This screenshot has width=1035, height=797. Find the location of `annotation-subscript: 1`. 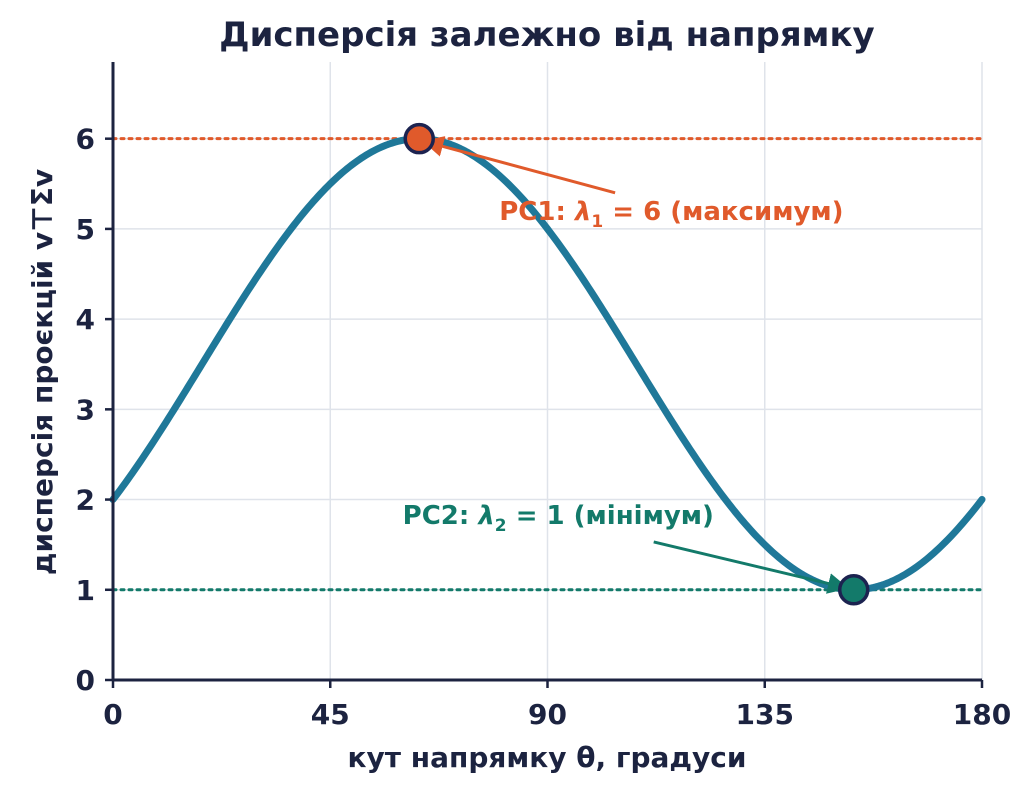

annotation-subscript: 1 is located at coordinates (597, 222).